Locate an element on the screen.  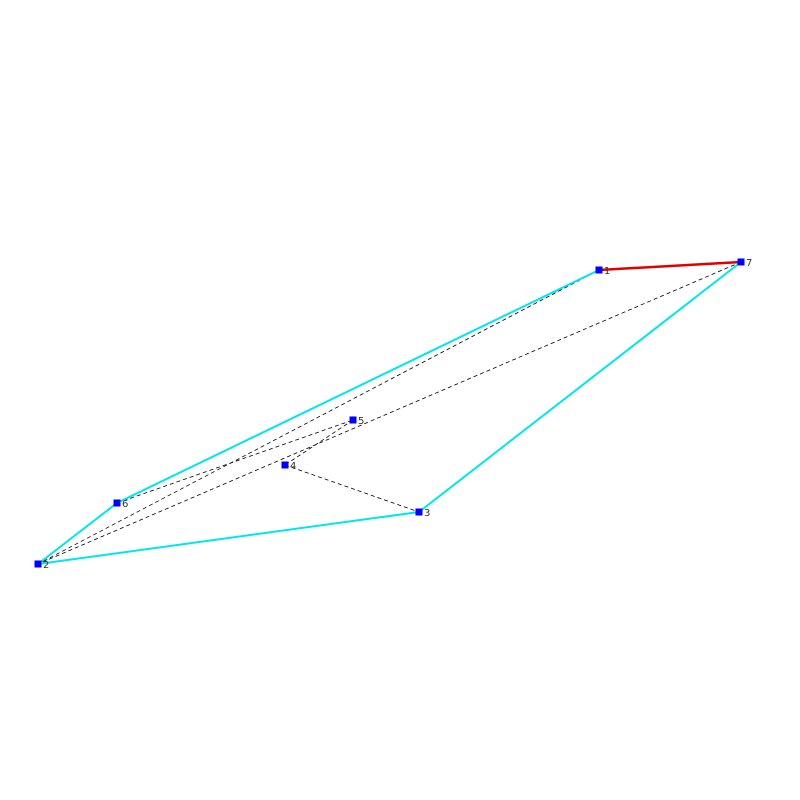
node-label-5: 5 is located at coordinates (361, 421).